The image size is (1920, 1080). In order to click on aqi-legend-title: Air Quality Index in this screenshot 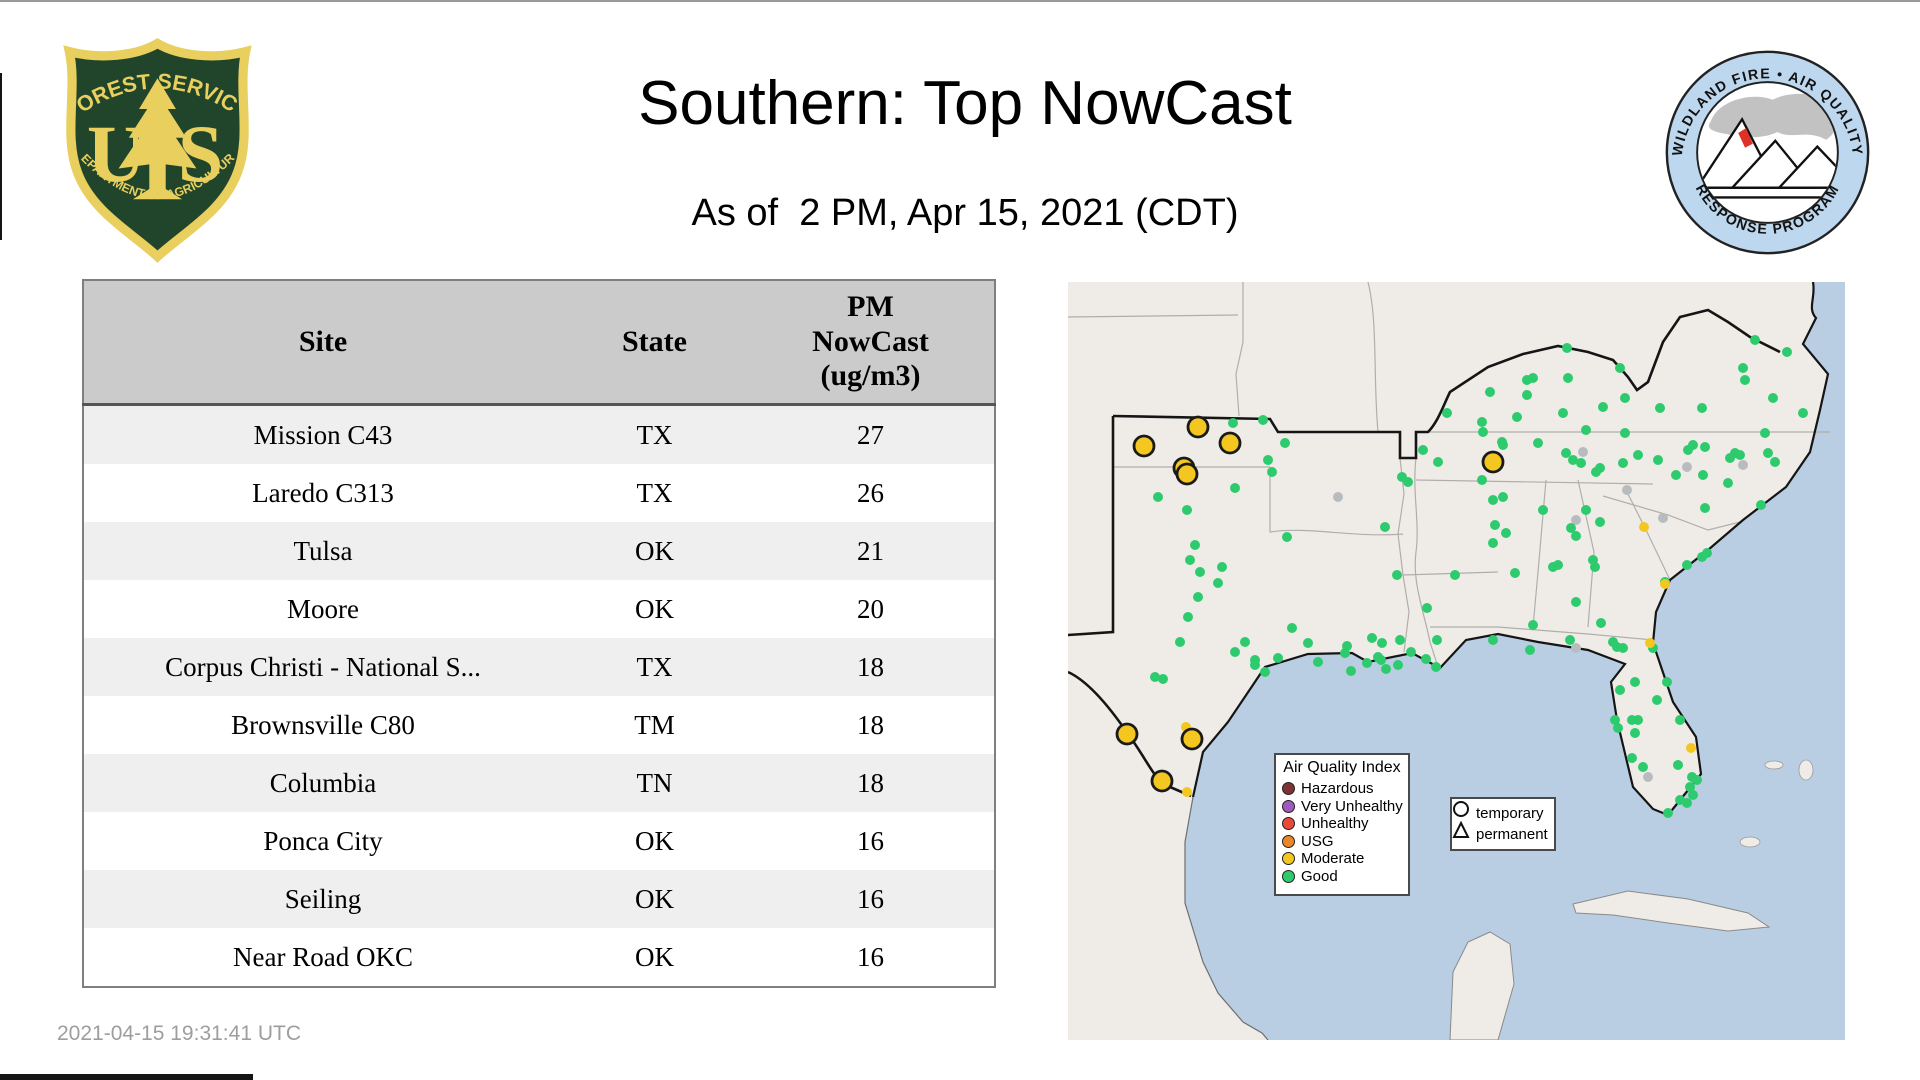, I will do `click(1342, 767)`.